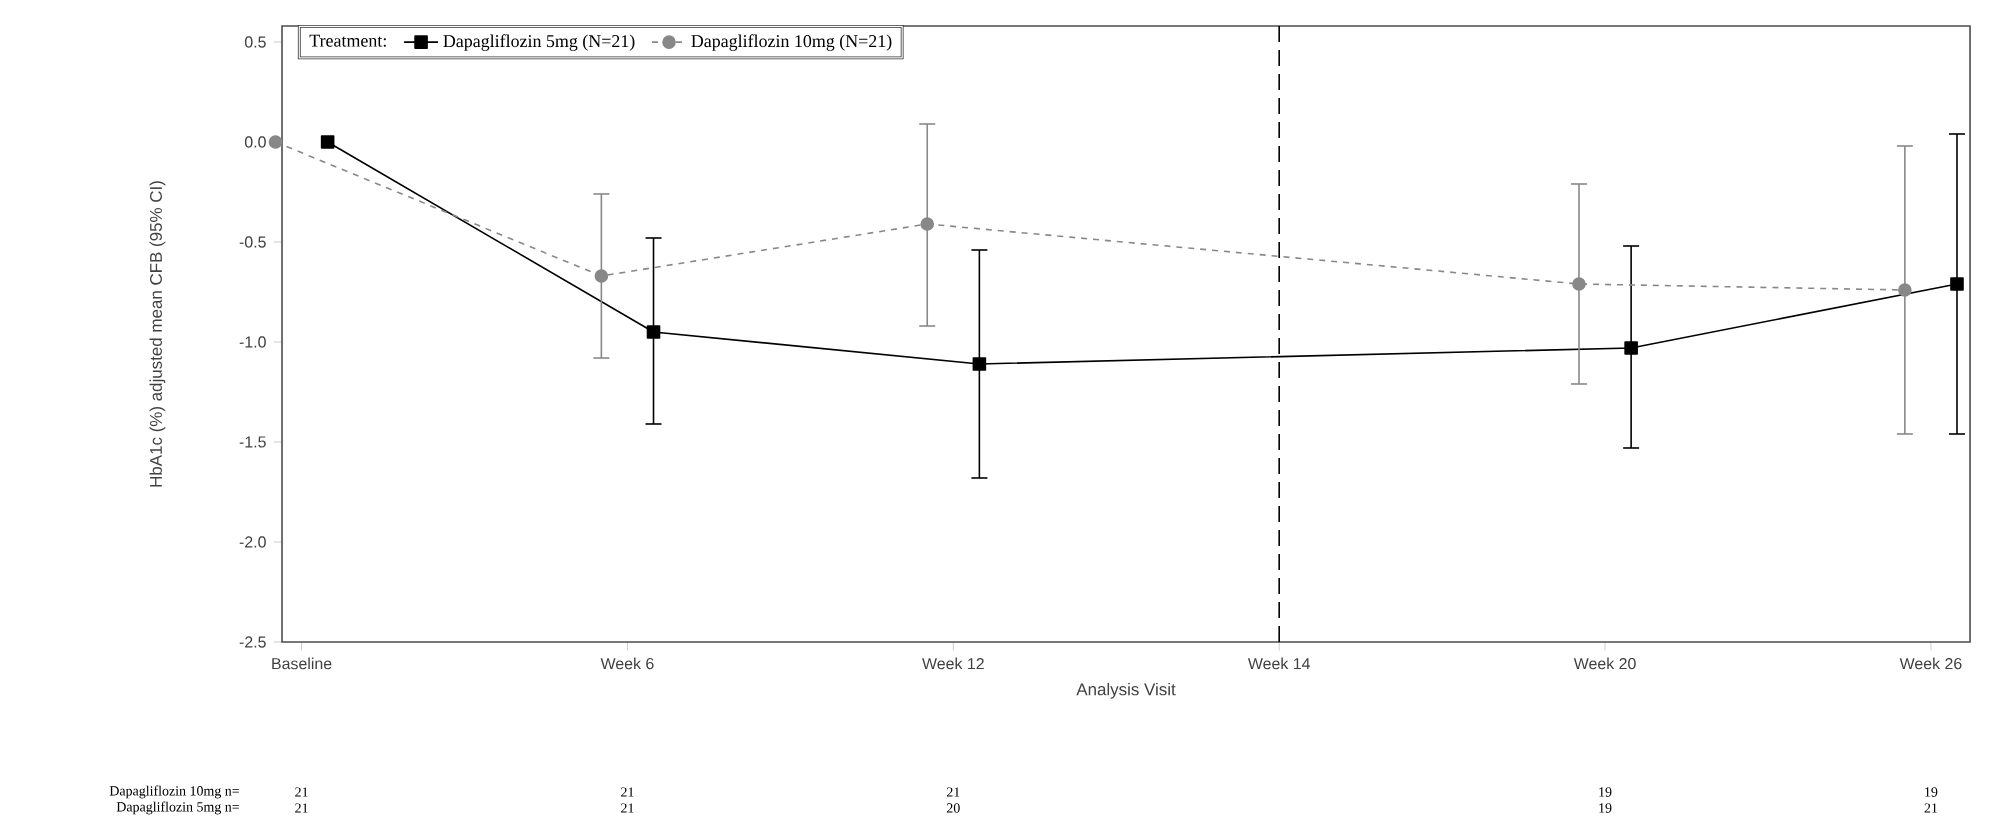 The image size is (2000, 828). I want to click on legend-title: Treatment:, so click(347, 40).